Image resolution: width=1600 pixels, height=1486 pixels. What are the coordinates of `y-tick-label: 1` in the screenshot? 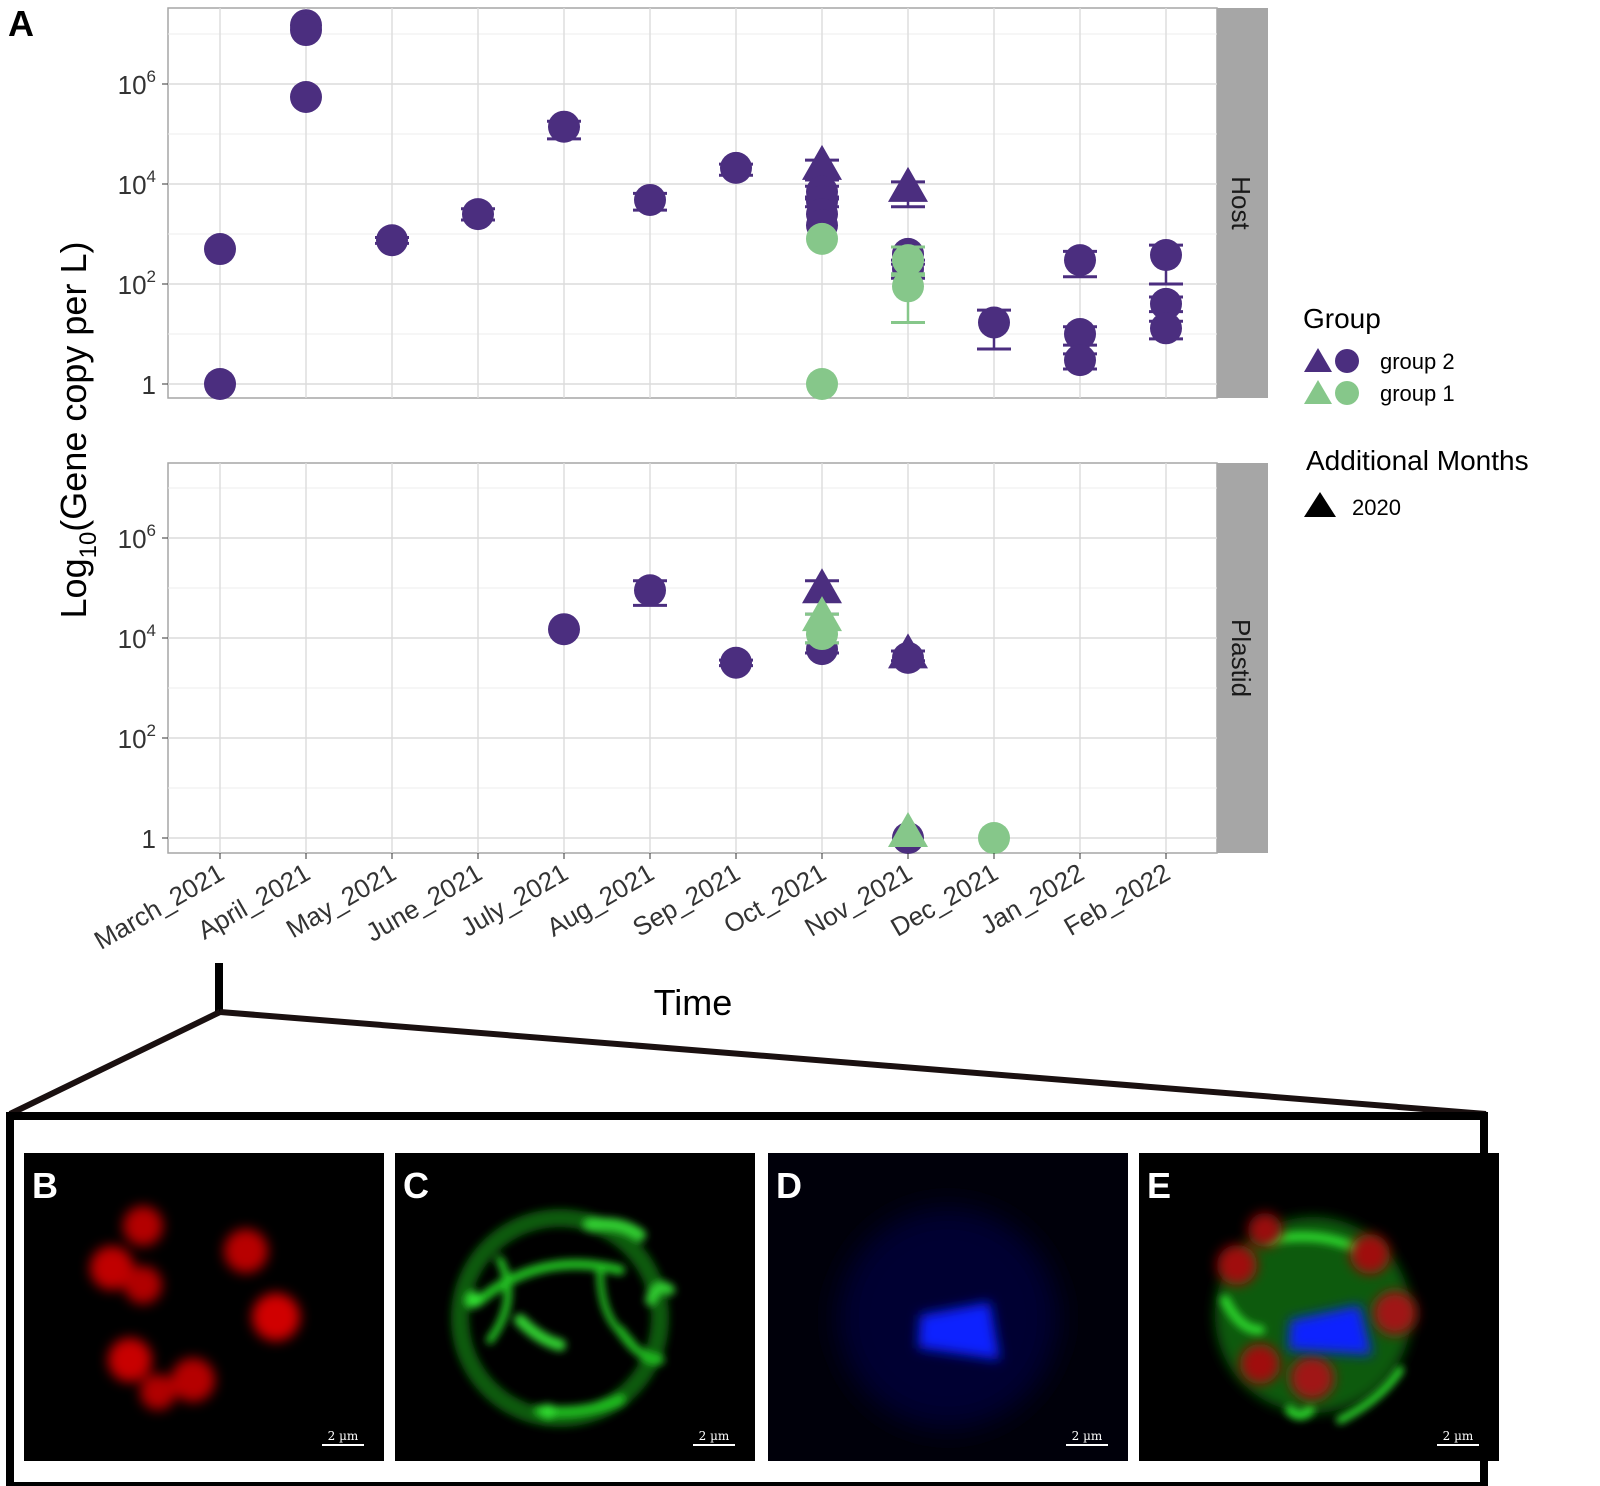 It's located at (149, 839).